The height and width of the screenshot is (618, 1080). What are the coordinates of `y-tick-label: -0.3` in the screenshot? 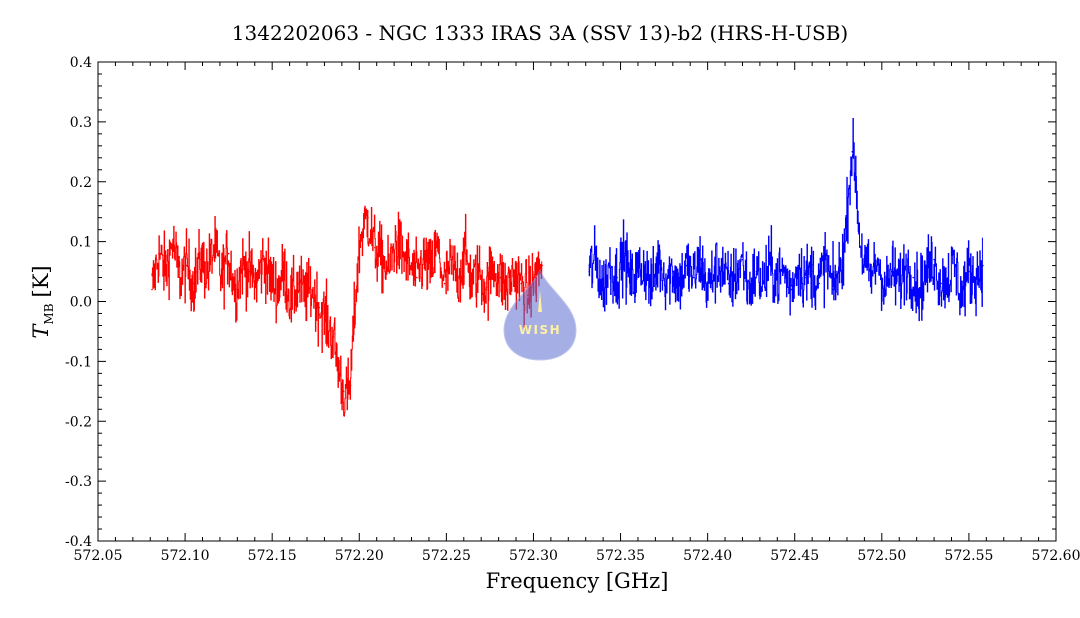 It's located at (78, 482).